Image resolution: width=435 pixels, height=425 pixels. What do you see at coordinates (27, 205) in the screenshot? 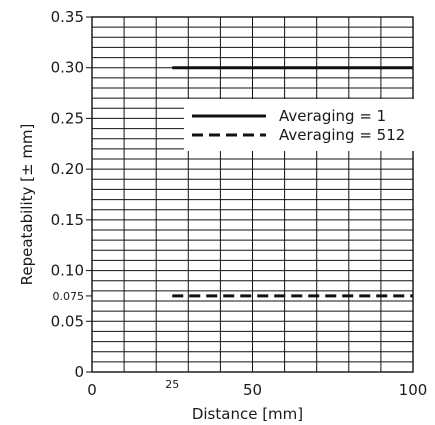
I see `y-axis-title: Repeatability [± mm]` at bounding box center [27, 205].